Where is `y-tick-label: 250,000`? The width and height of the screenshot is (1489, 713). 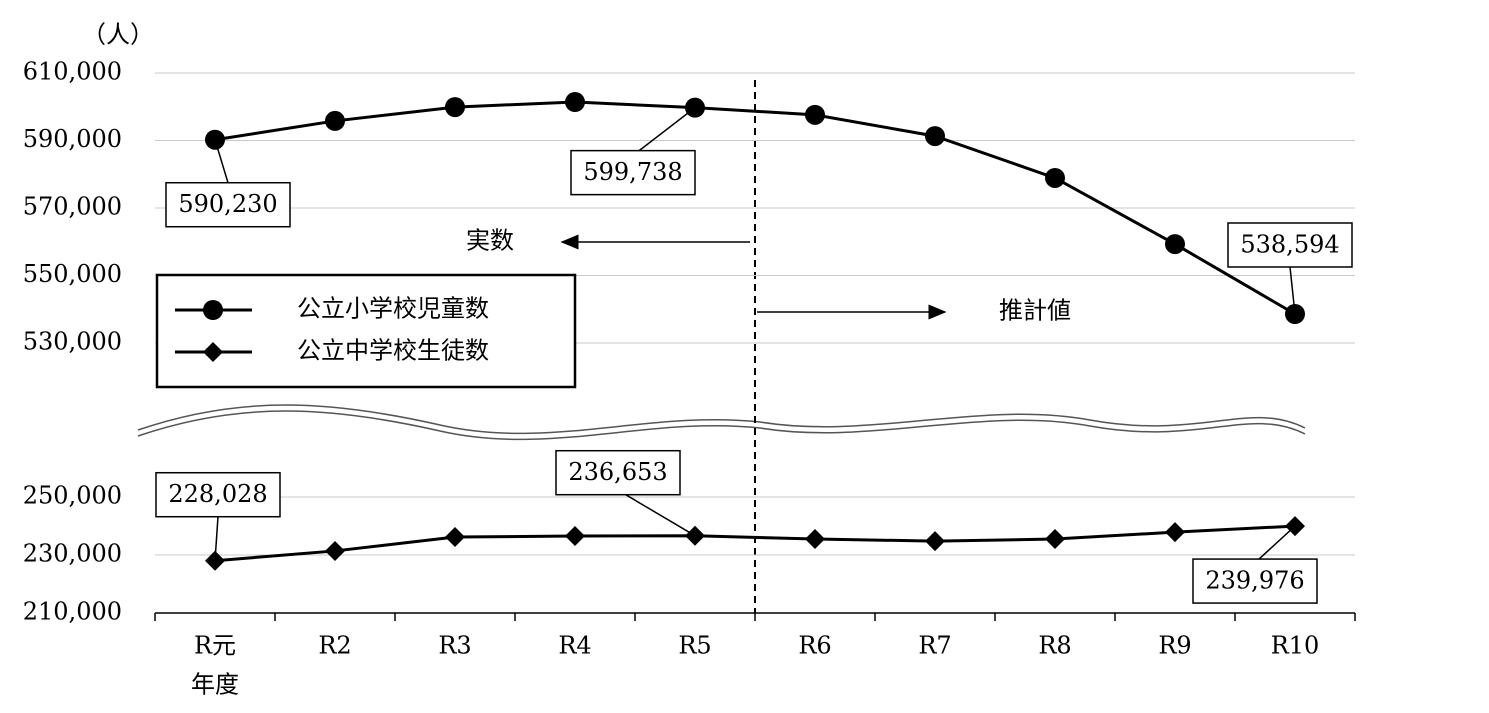
y-tick-label: 250,000 is located at coordinates (72, 496).